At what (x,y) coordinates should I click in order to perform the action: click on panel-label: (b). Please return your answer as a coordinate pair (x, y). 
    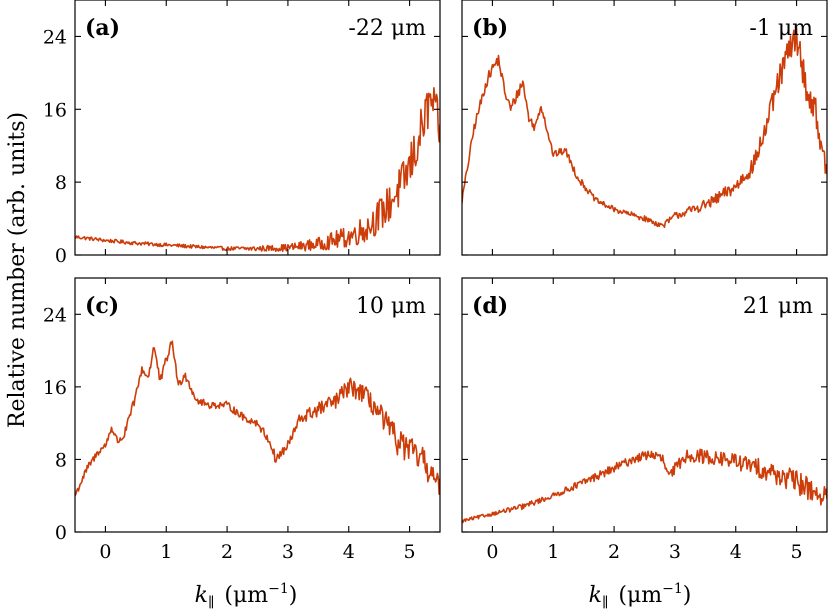
    Looking at the image, I should click on (490, 28).